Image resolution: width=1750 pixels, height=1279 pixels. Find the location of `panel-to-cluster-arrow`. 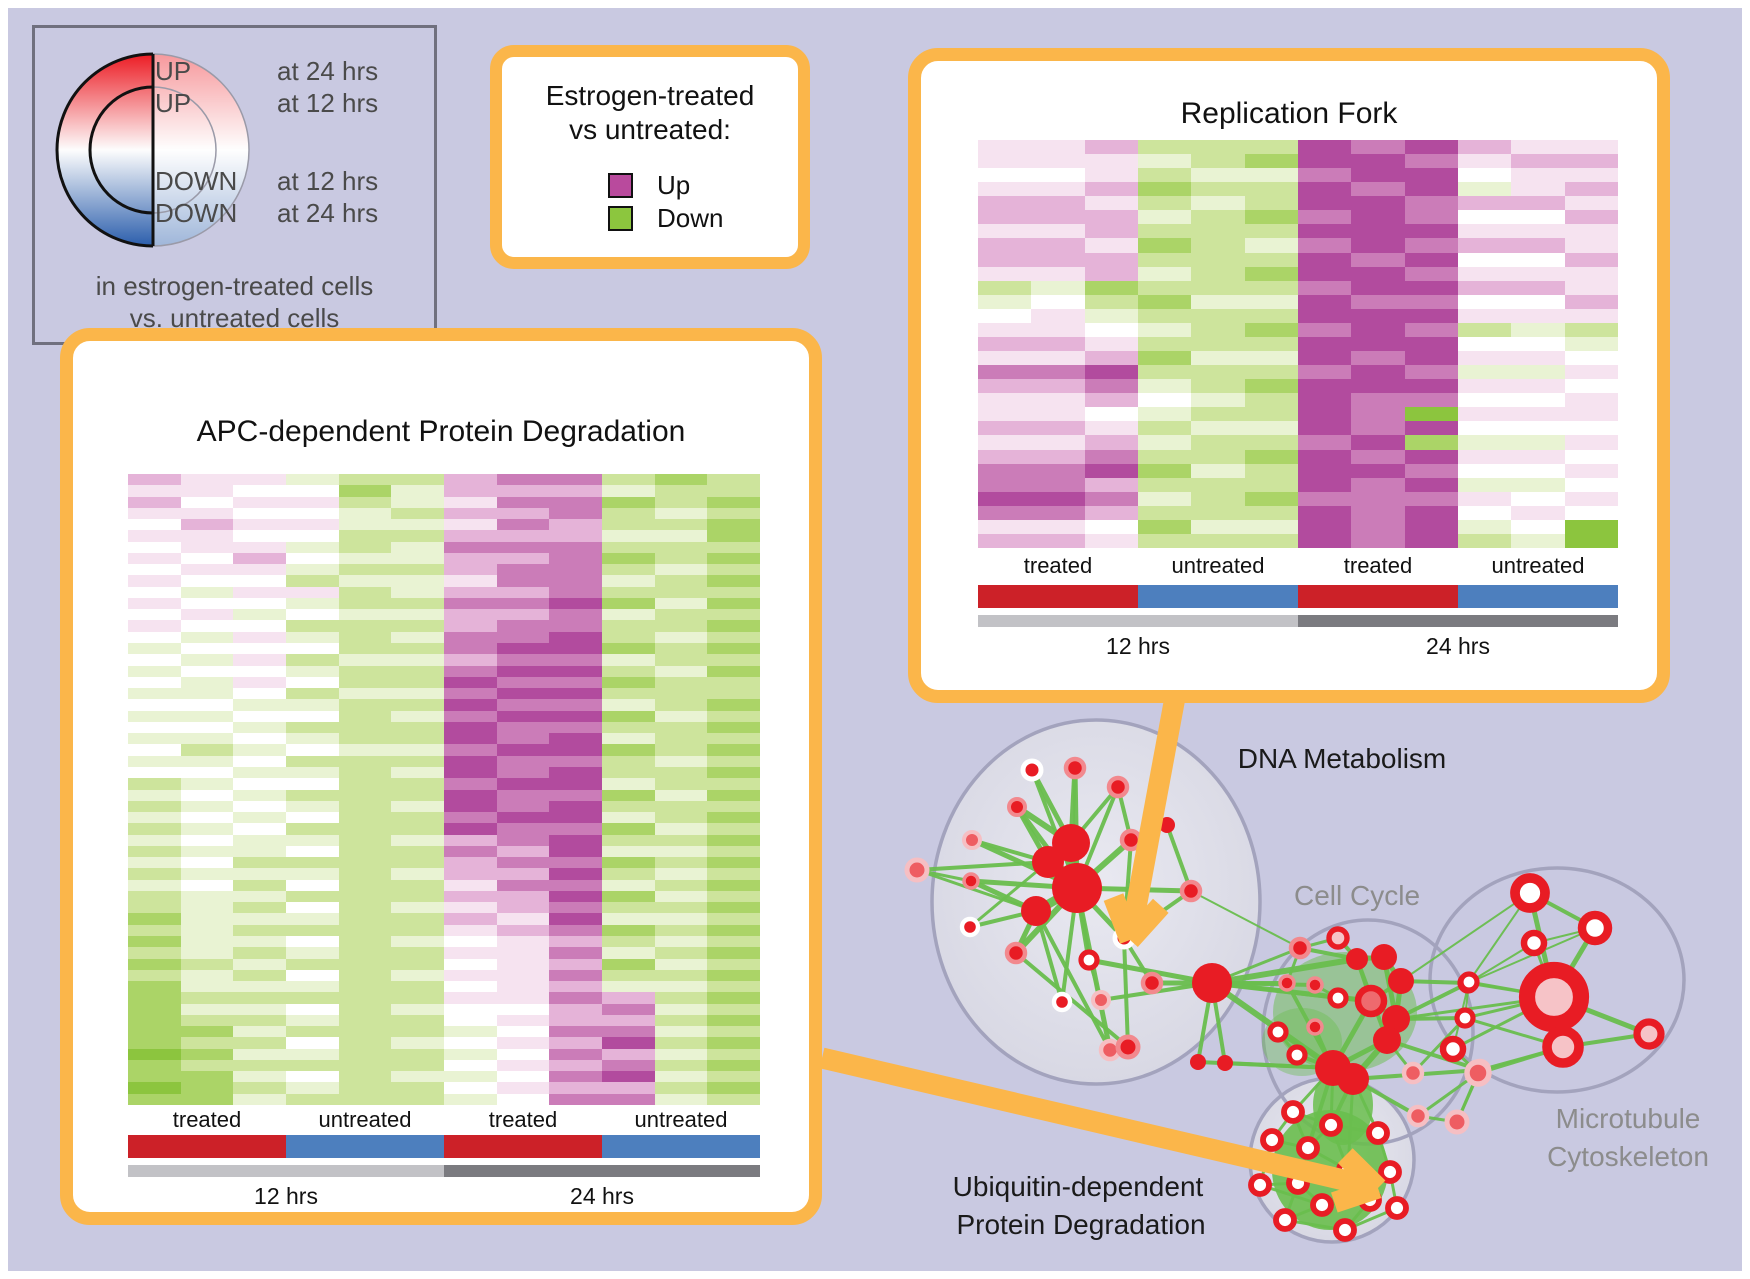

panel-to-cluster-arrow is located at coordinates (1154, 808).